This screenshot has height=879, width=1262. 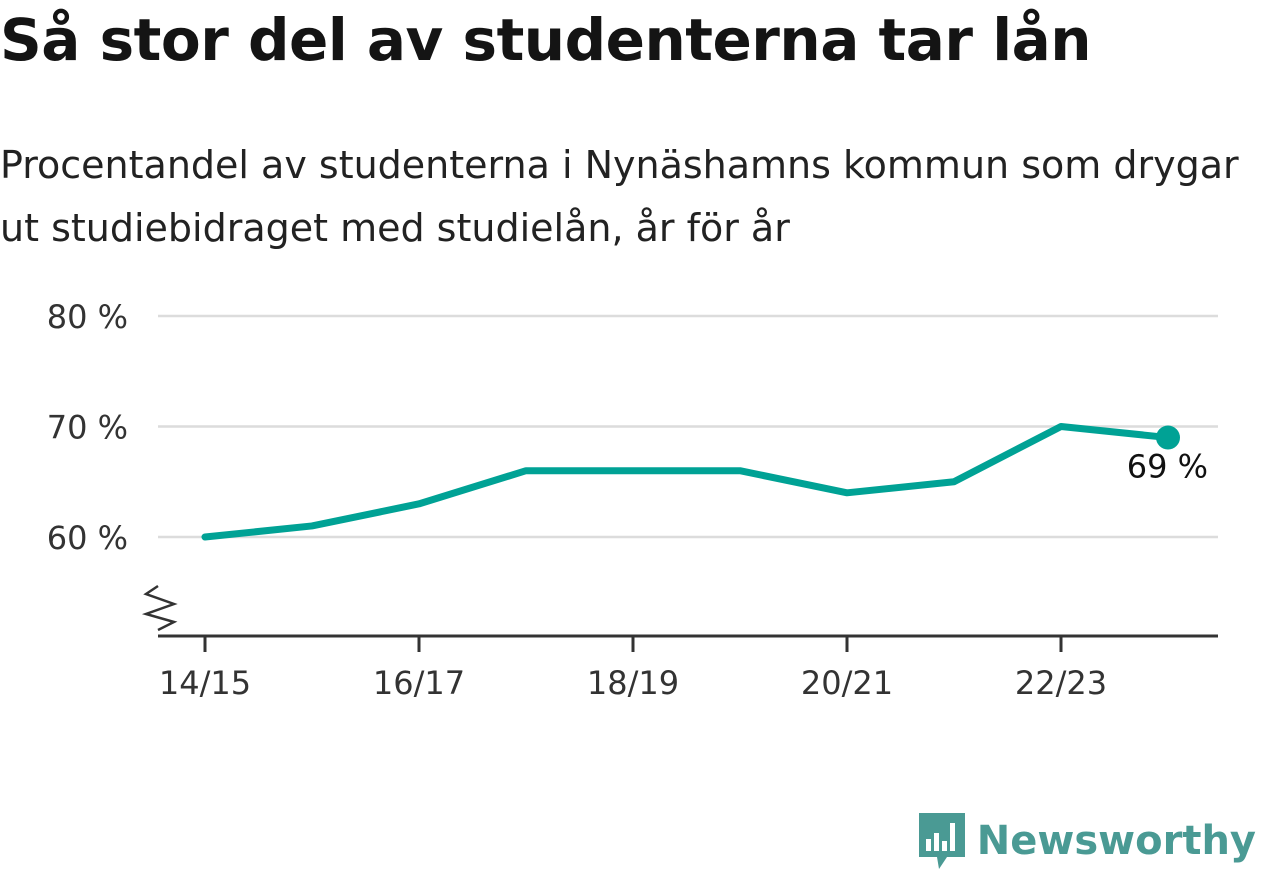 I want to click on y-tick-label: 70 %, so click(x=87, y=428).